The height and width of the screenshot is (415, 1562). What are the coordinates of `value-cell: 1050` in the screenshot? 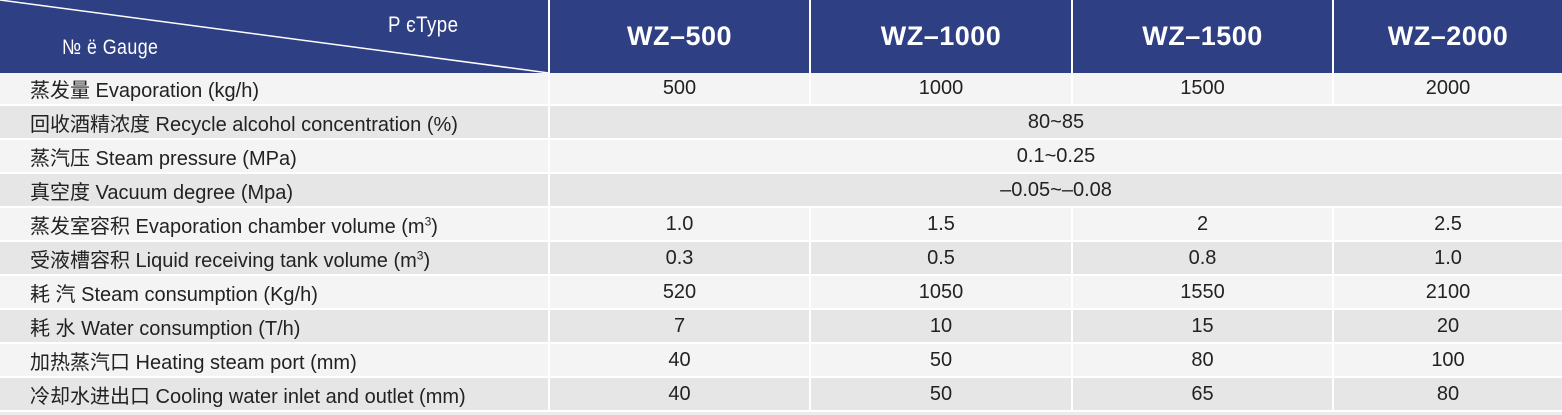 It's located at (941, 292).